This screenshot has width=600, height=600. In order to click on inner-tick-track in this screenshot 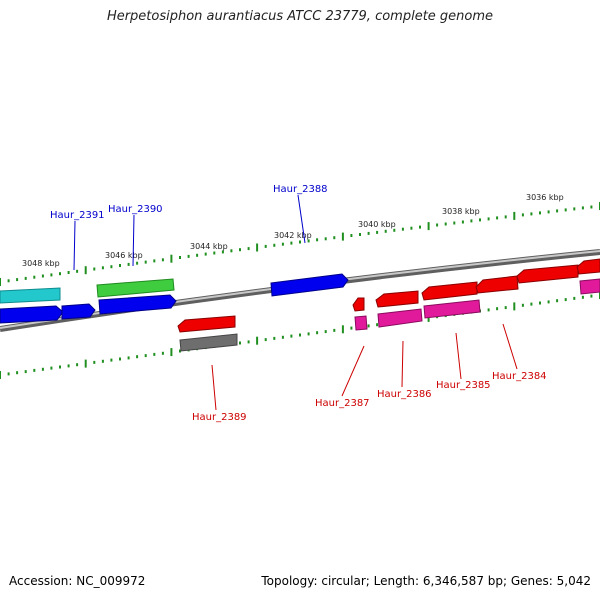, I will do `click(300, 335)`.